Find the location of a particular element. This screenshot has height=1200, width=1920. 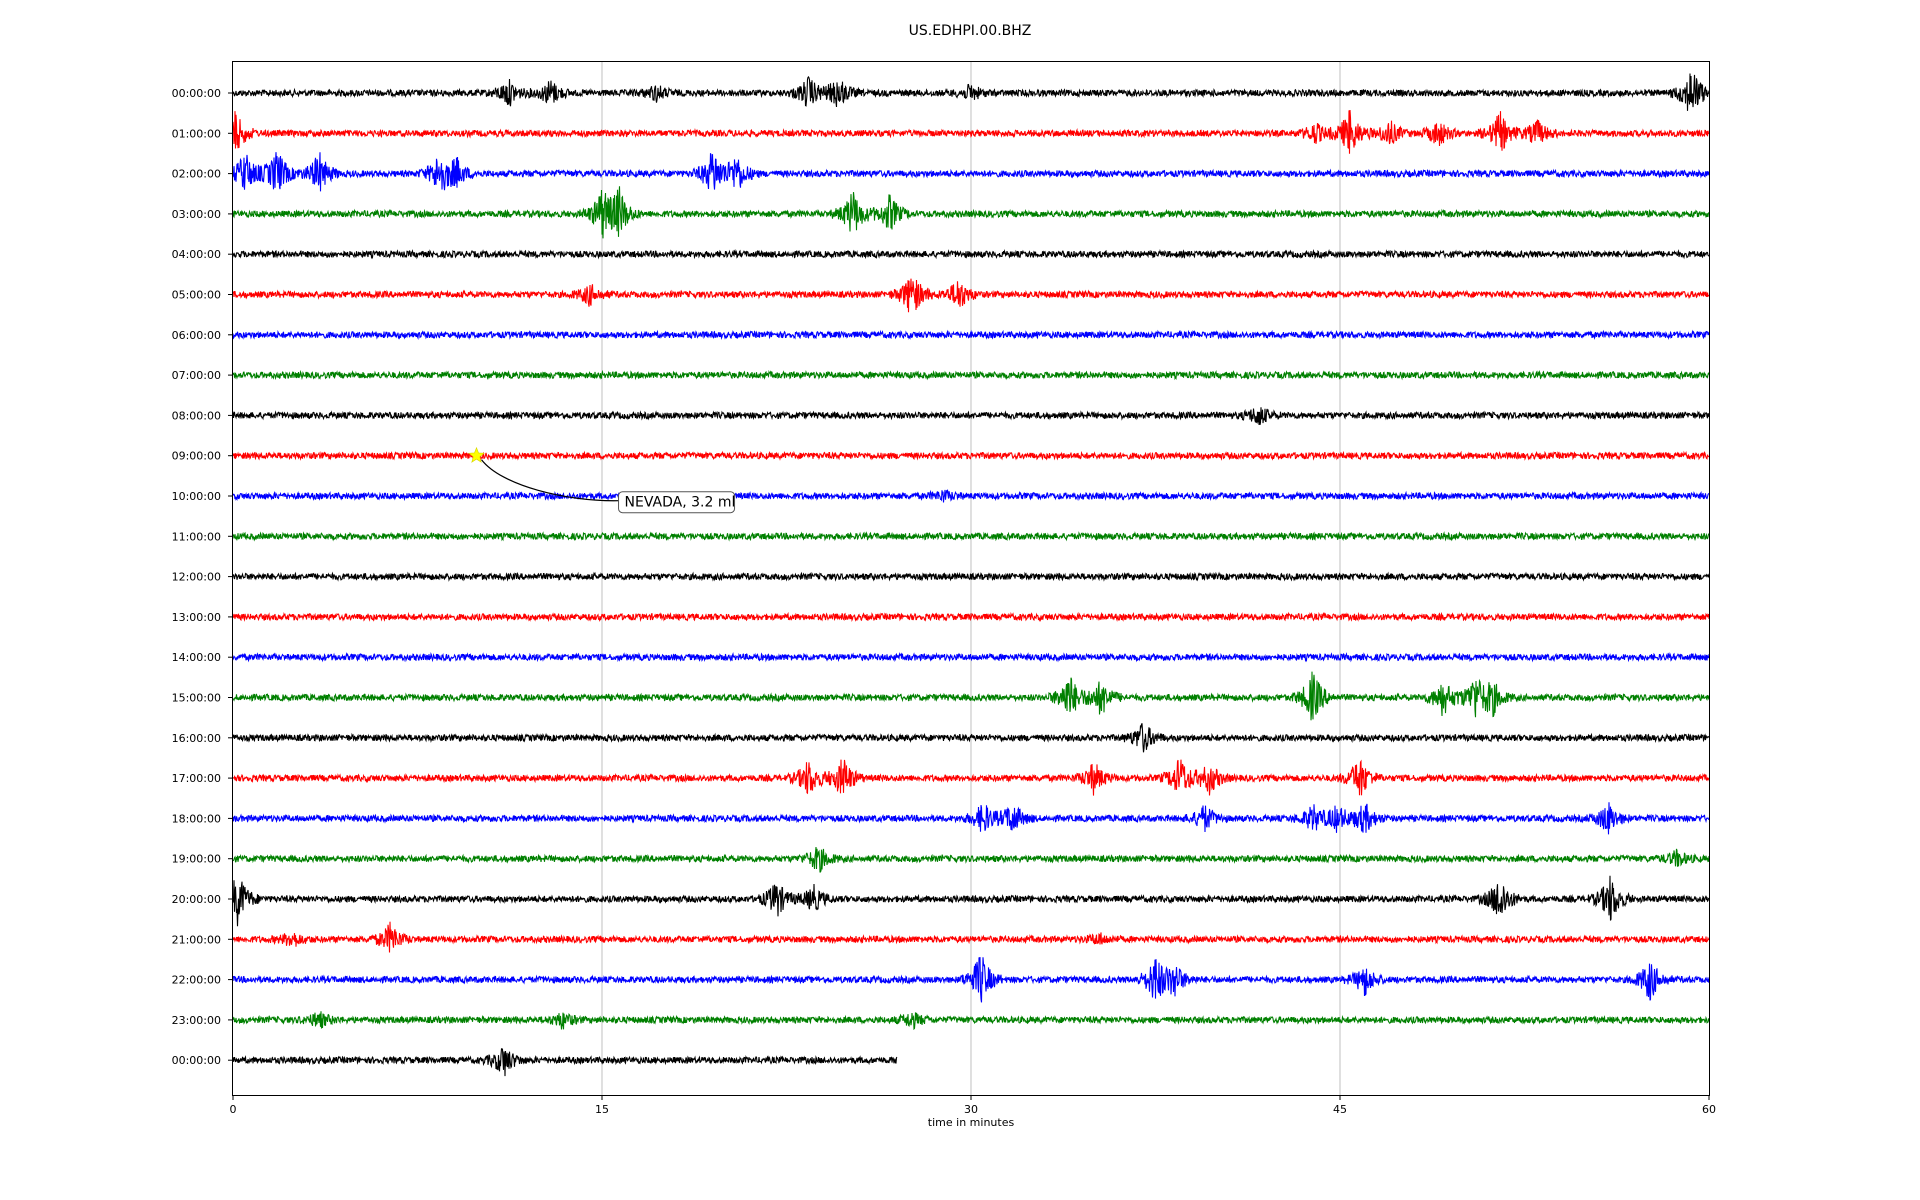

y-tick-label: 17:00:00 is located at coordinates (196, 778).